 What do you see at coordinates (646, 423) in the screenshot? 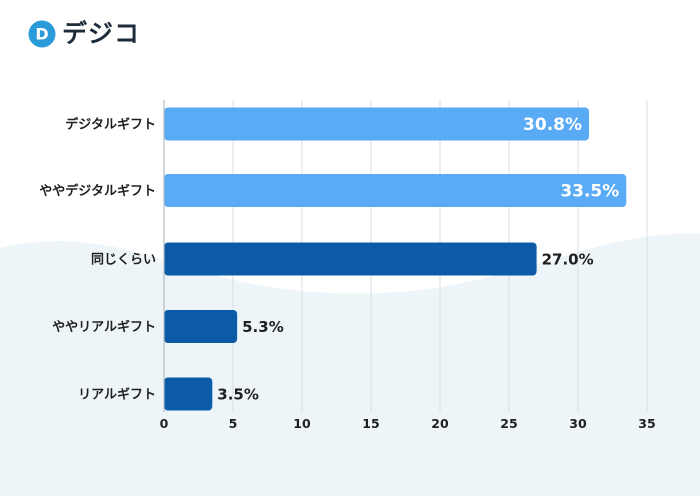
I see `x-tick-label: 35` at bounding box center [646, 423].